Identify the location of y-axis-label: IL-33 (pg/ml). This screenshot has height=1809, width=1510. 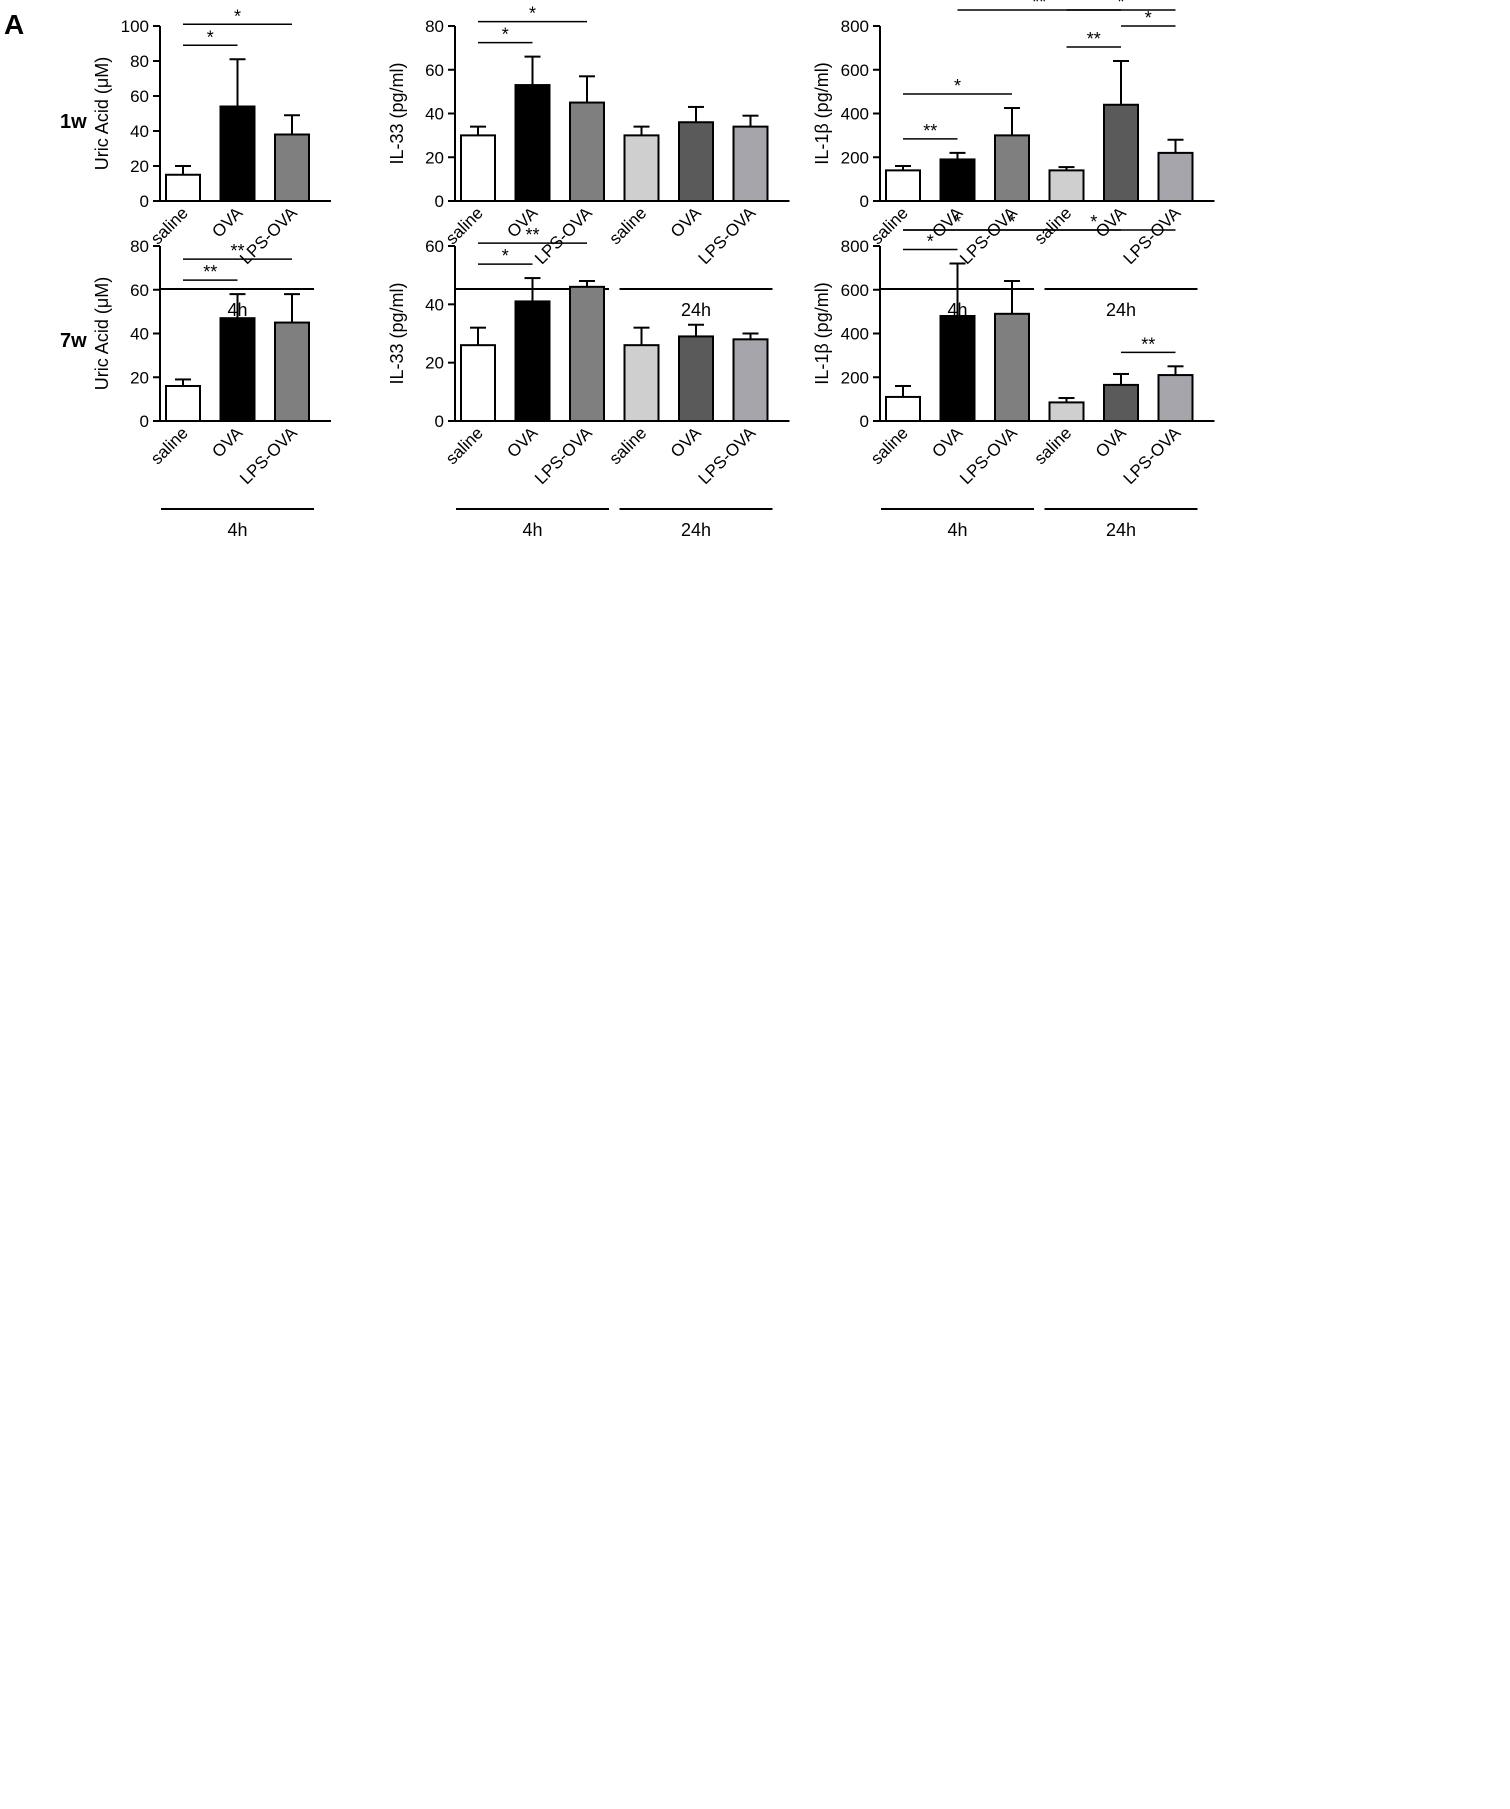
(397, 113).